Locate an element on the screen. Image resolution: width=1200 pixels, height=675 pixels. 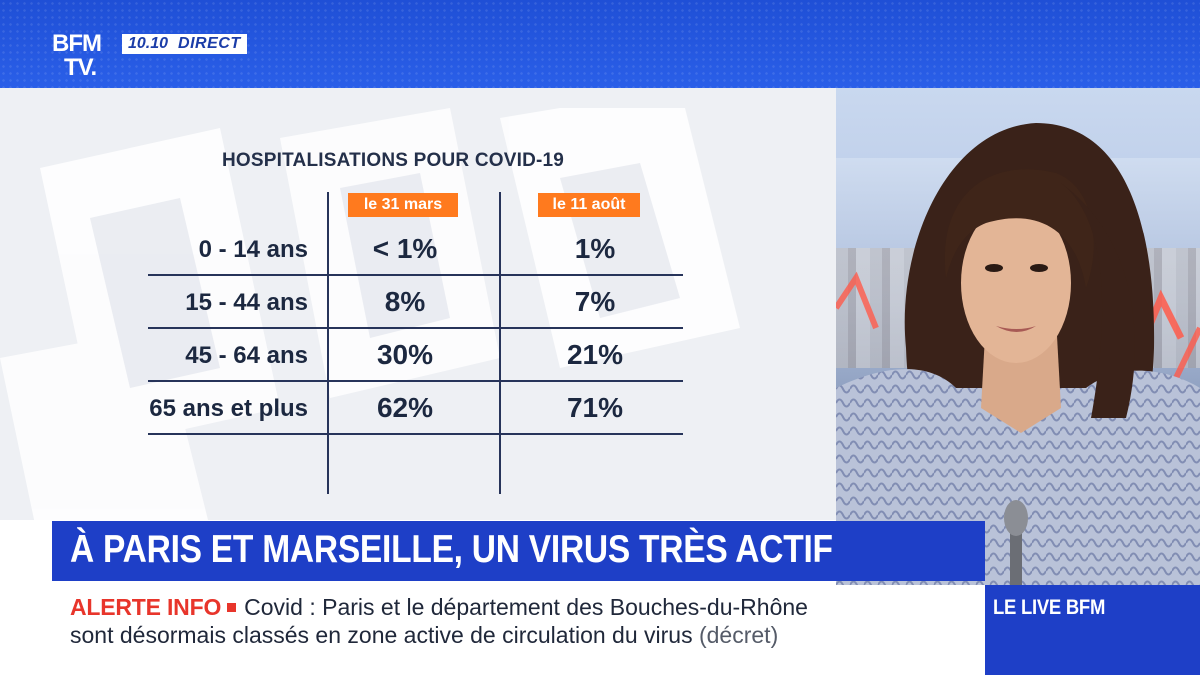
table-cell: 1% is located at coordinates (595, 248).